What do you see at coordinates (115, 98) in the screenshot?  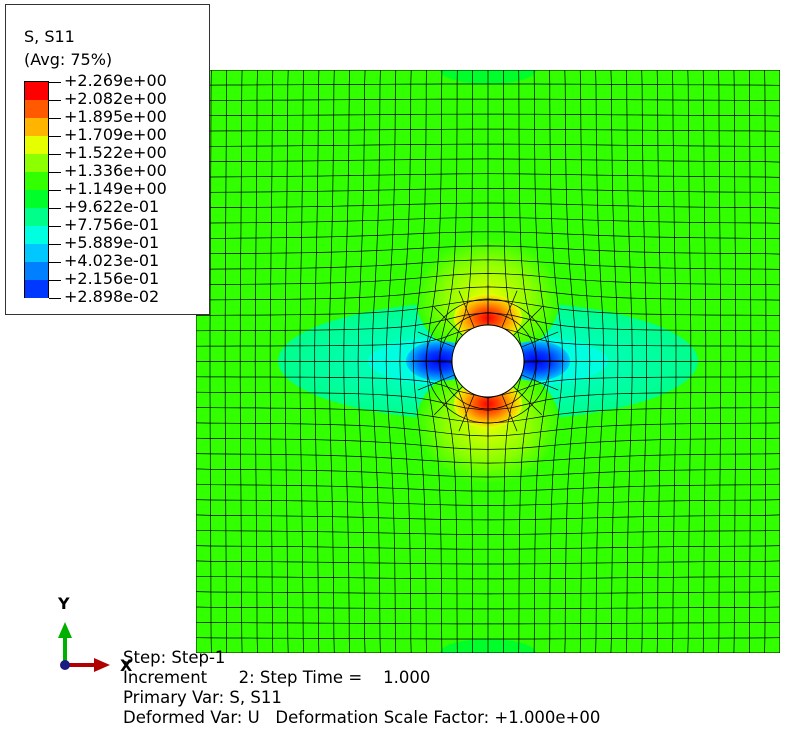 I see `legend-label: +2.082e+00` at bounding box center [115, 98].